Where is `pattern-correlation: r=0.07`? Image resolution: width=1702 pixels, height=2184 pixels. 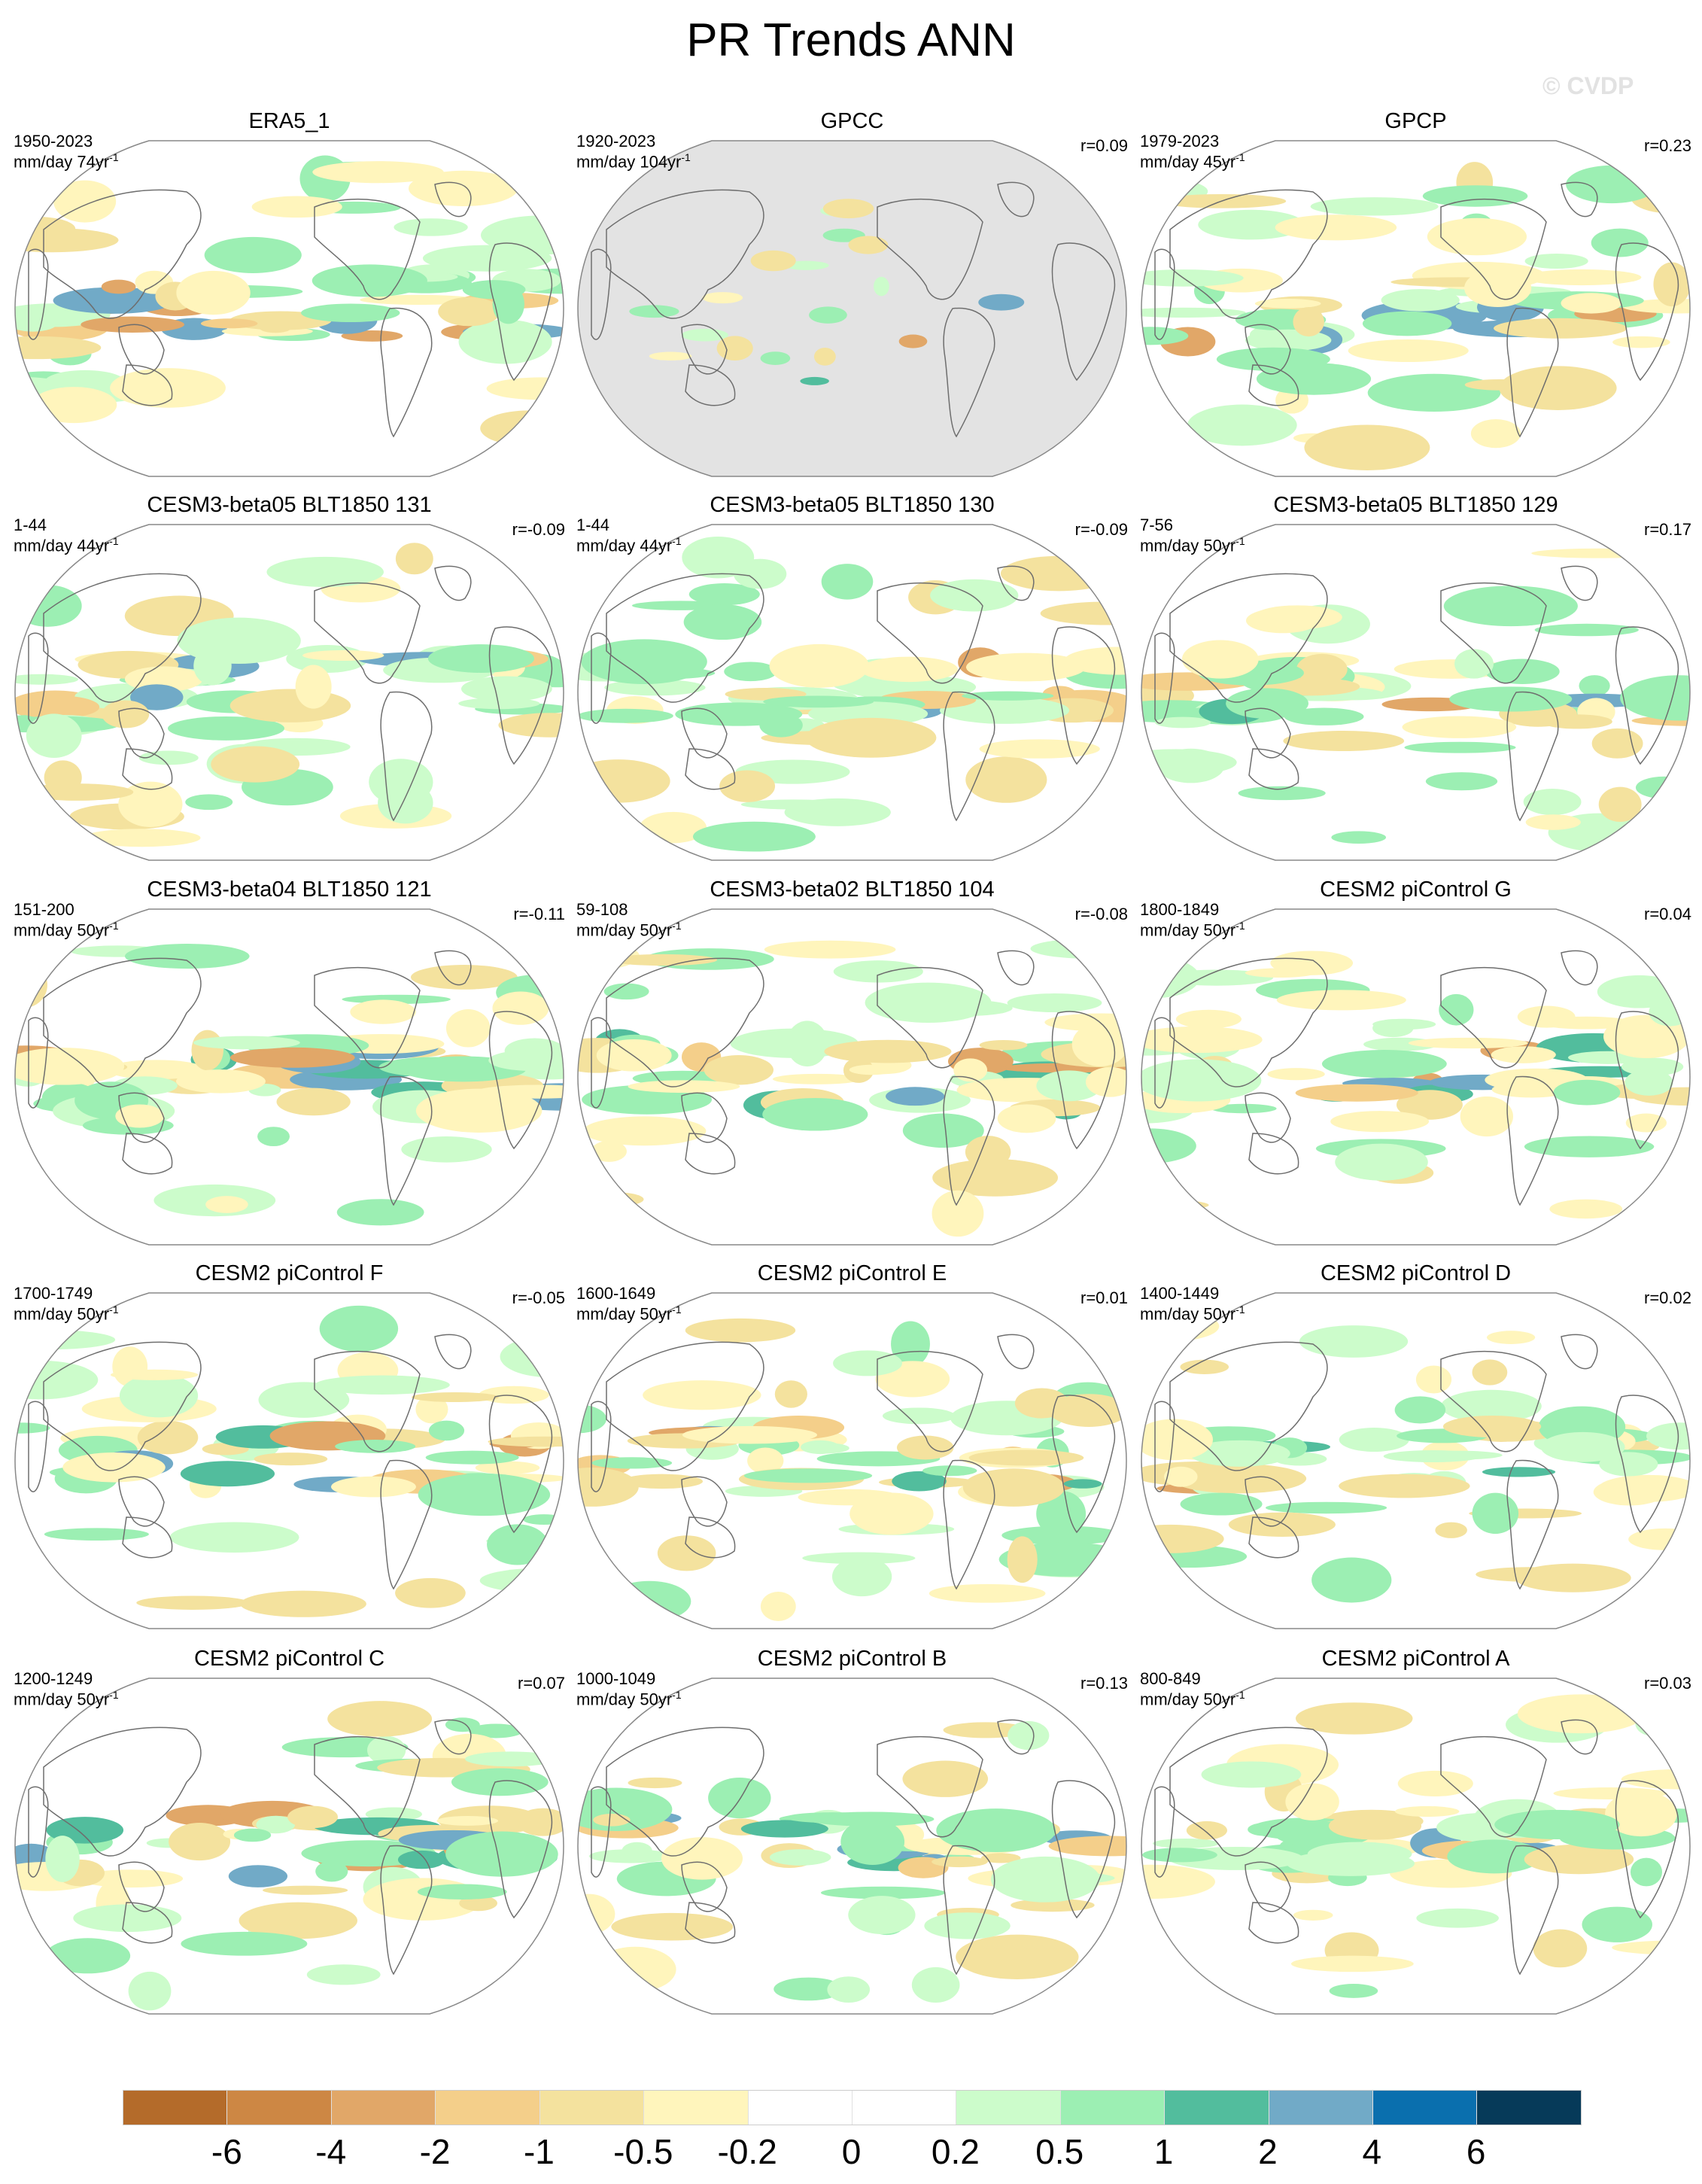
pattern-correlation: r=0.07 is located at coordinates (541, 1683).